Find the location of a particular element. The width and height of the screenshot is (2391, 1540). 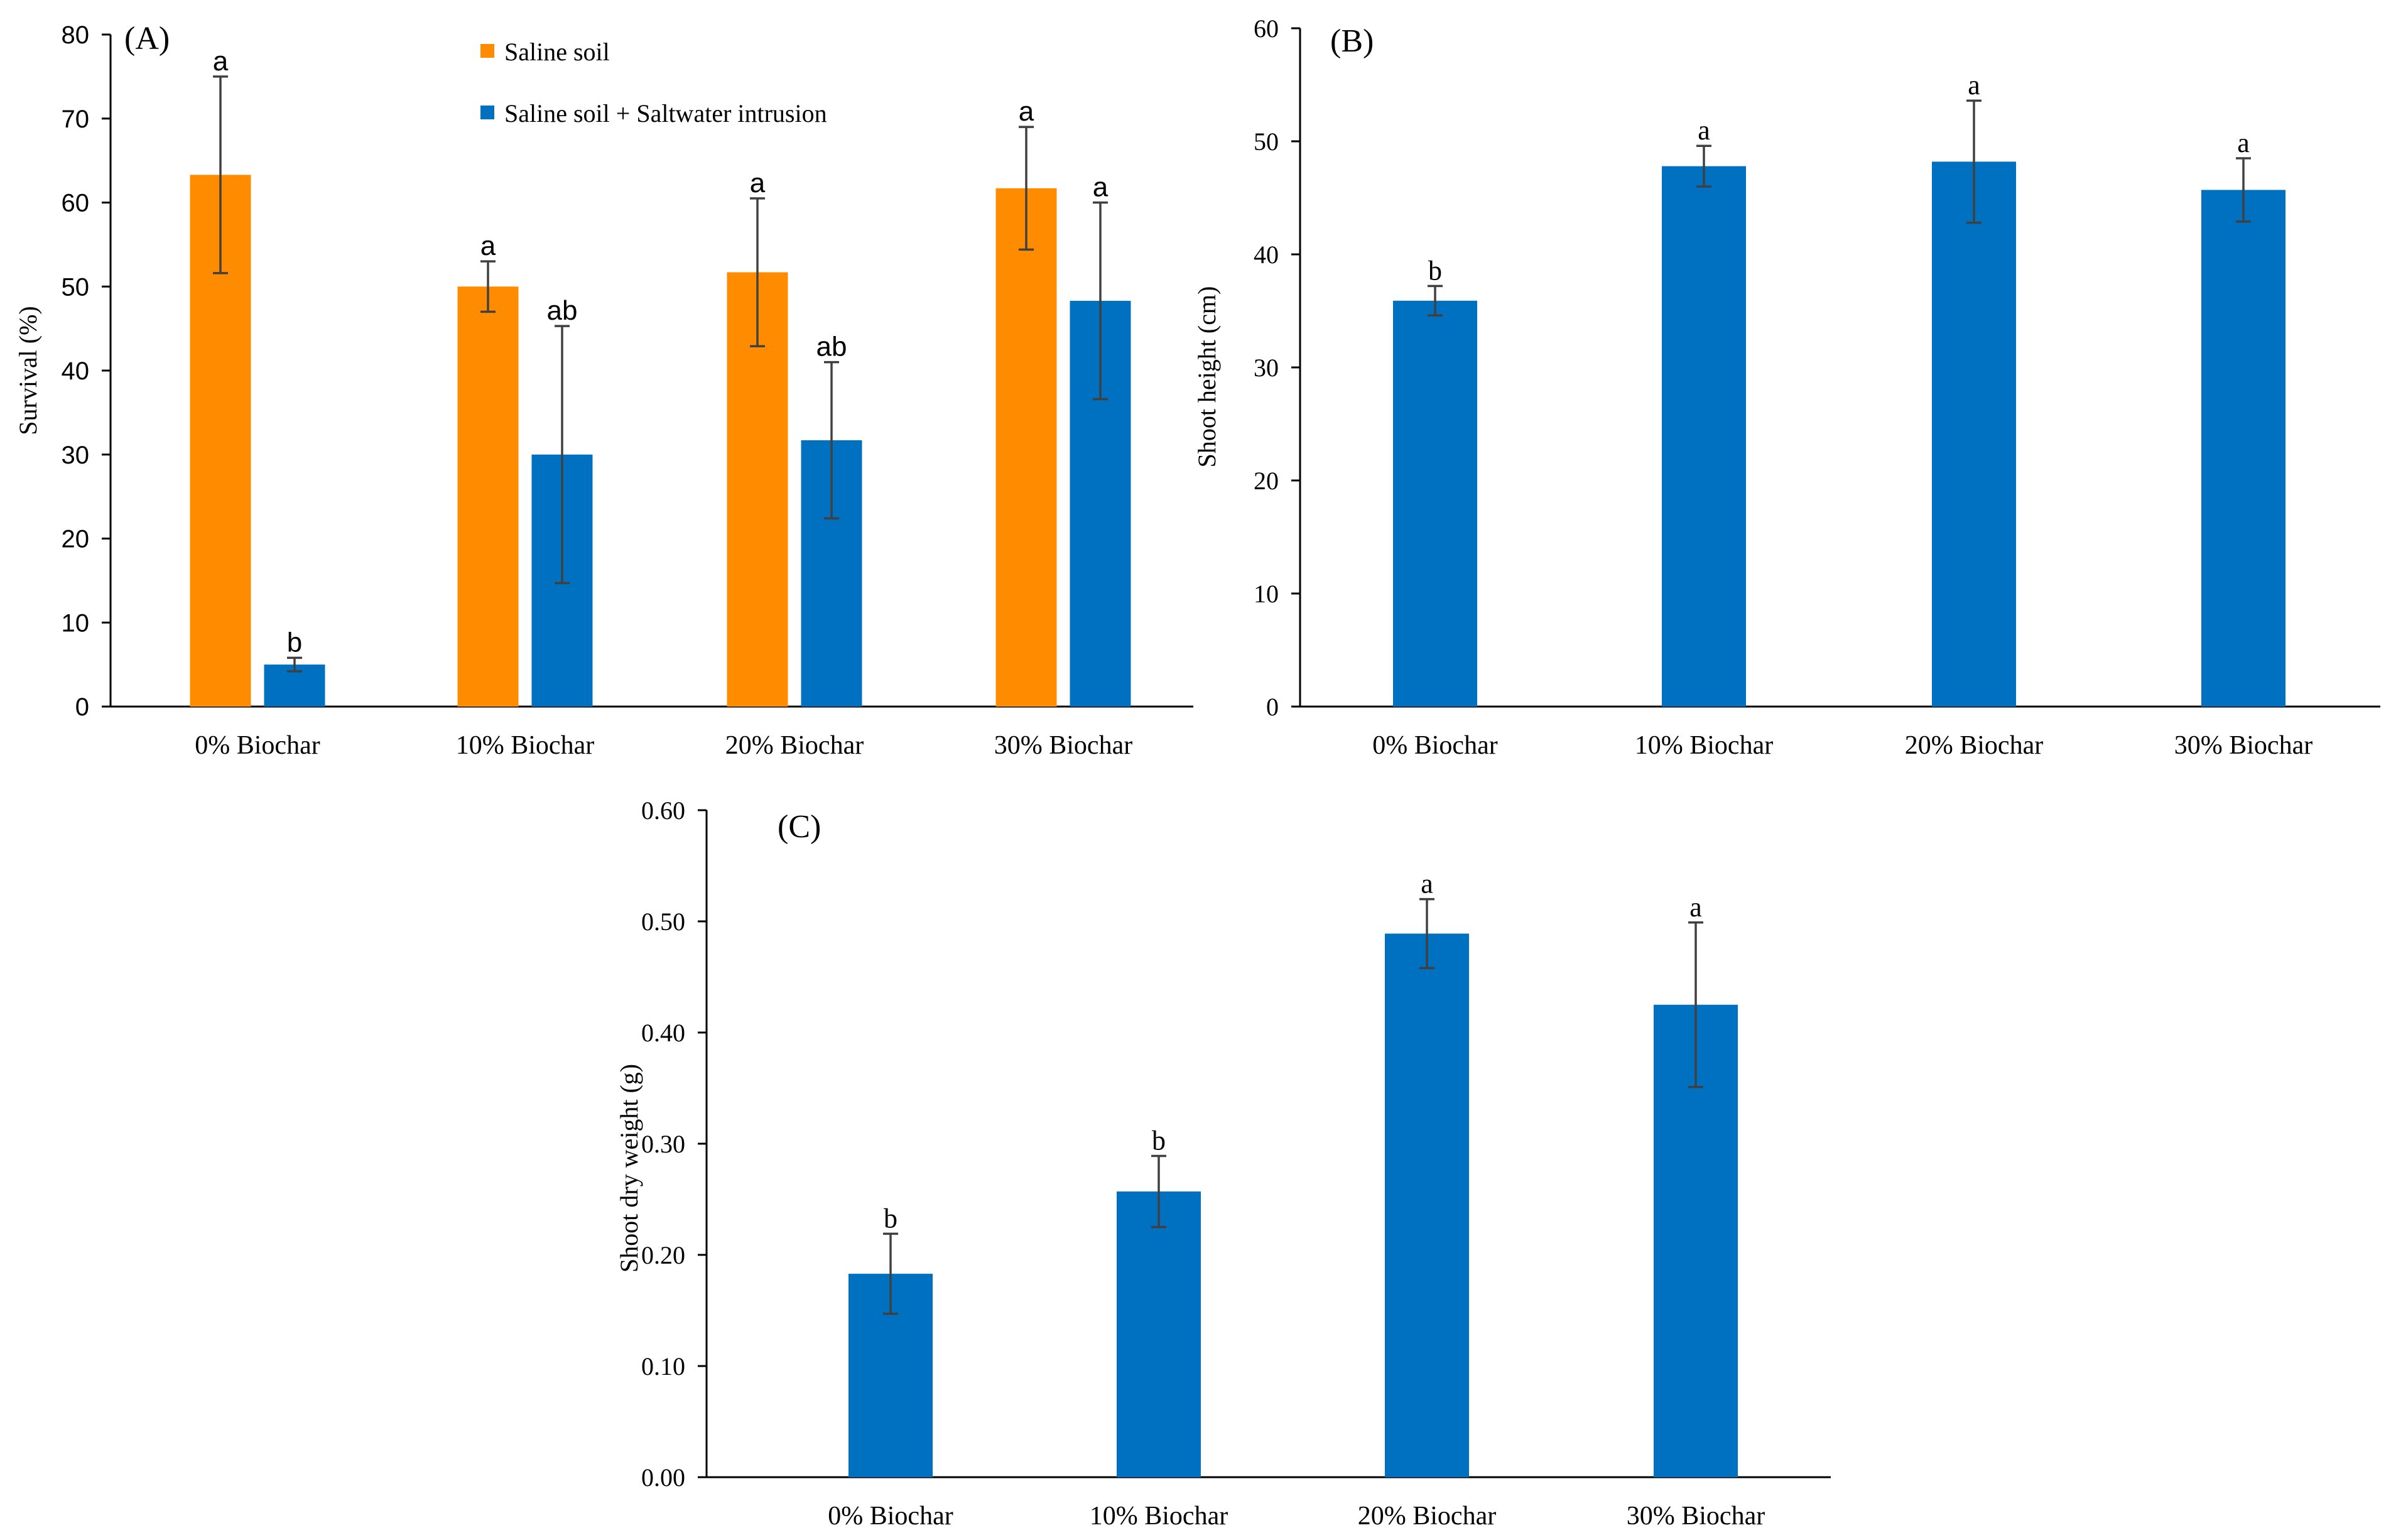

legend-label-saline-intrusion: Saline soil + Saltwater intrusion is located at coordinates (665, 113).